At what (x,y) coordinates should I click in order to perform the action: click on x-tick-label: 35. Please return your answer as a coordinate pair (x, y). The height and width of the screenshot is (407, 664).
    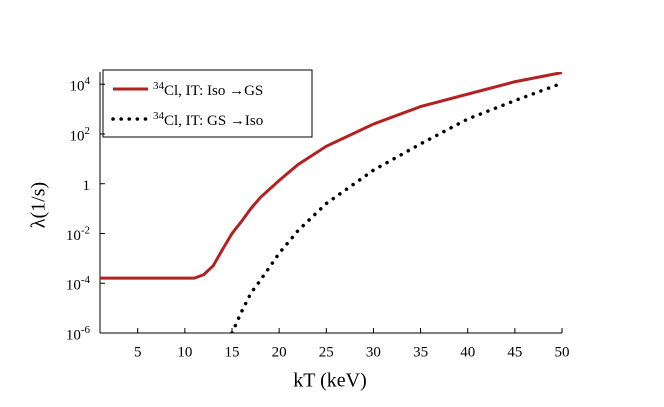
    Looking at the image, I should click on (420, 352).